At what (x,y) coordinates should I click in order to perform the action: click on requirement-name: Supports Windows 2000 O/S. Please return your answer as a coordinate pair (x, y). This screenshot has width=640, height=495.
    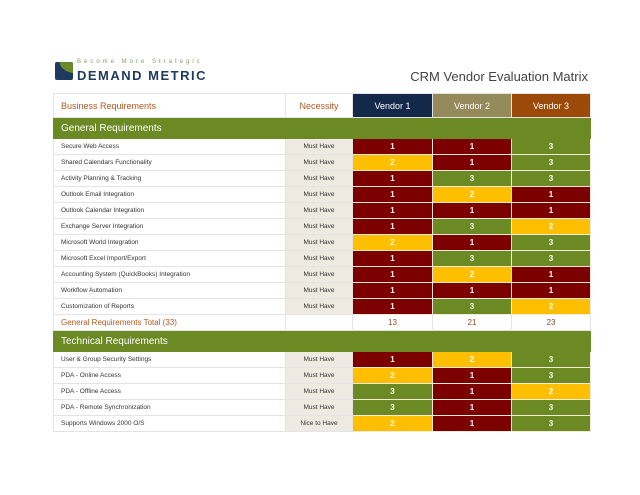
    Looking at the image, I should click on (169, 423).